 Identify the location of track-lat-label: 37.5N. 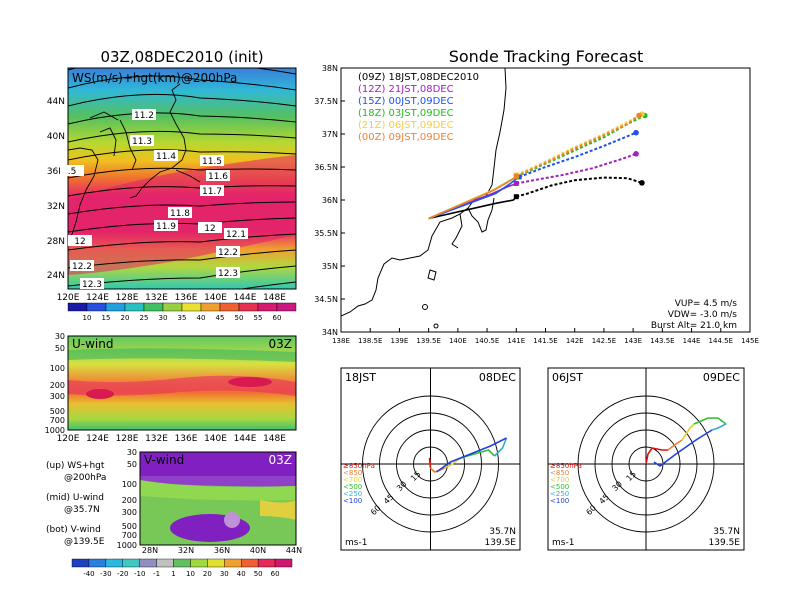
(326, 101).